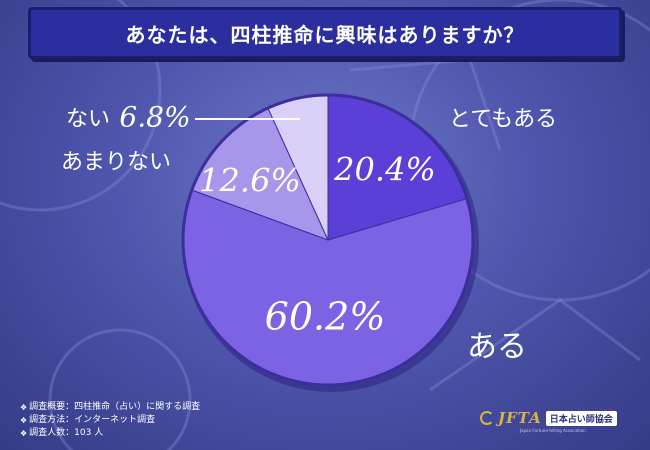  Describe the element at coordinates (487, 418) in the screenshot. I see `logo-ring-icon` at that location.